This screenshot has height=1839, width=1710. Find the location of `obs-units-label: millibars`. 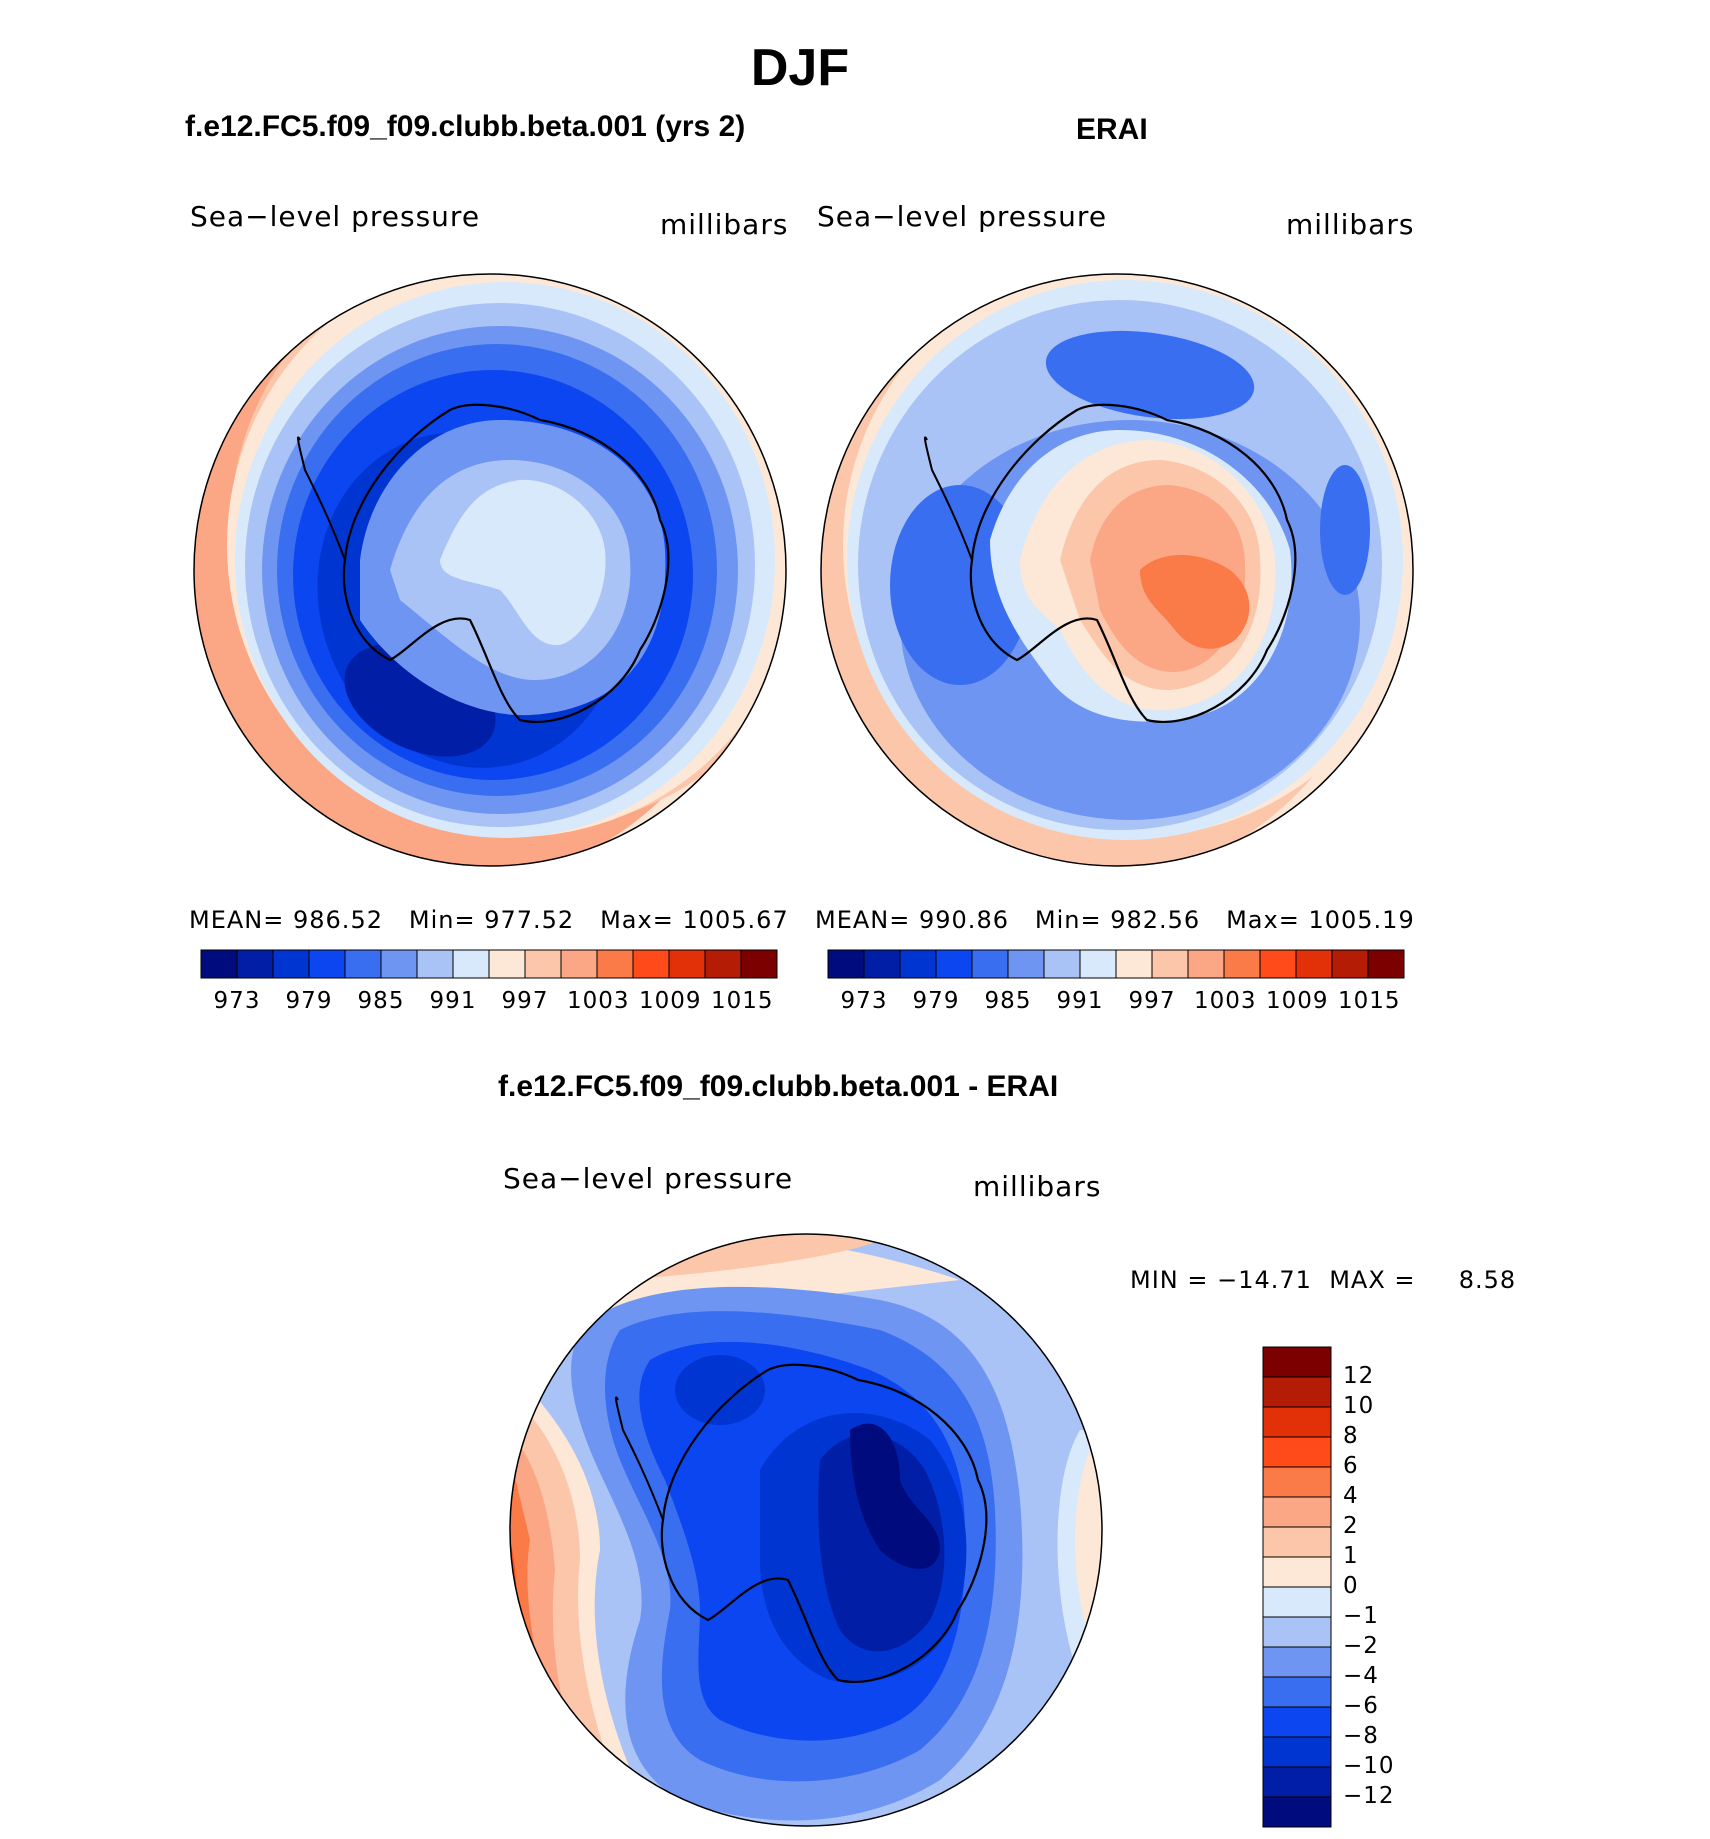

obs-units-label: millibars is located at coordinates (1350, 224).